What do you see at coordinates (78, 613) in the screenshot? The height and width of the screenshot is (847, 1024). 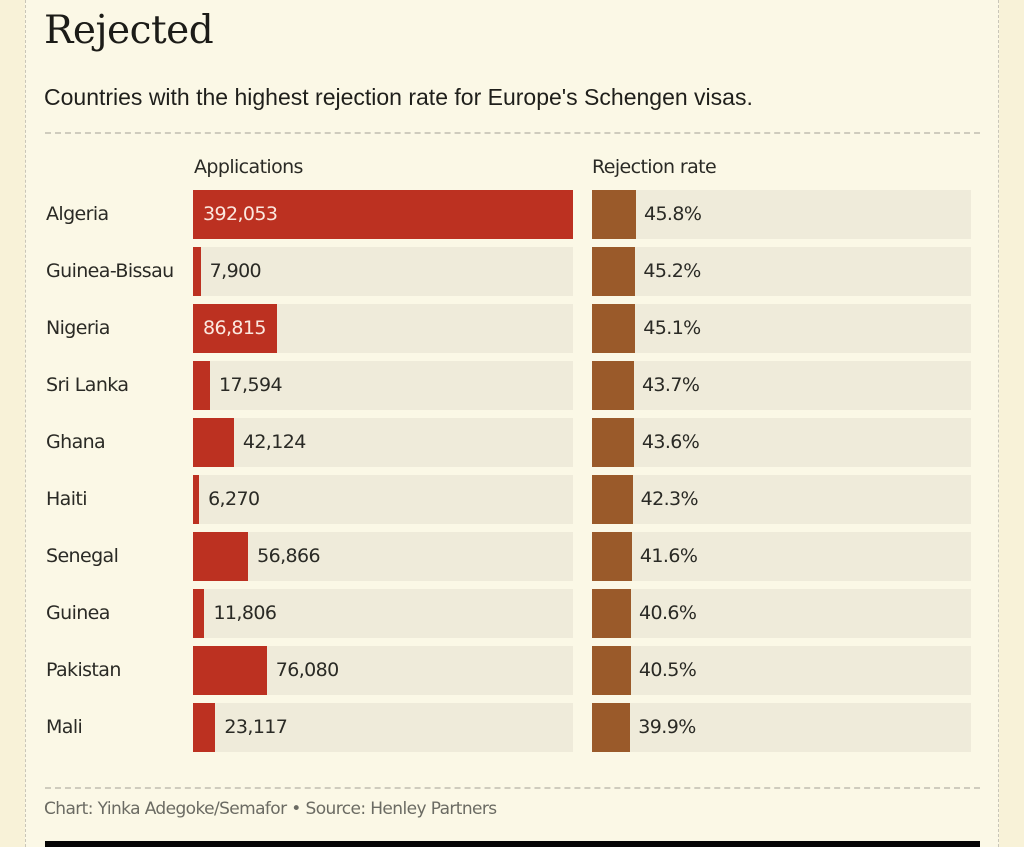 I see `country-label: Guinea` at bounding box center [78, 613].